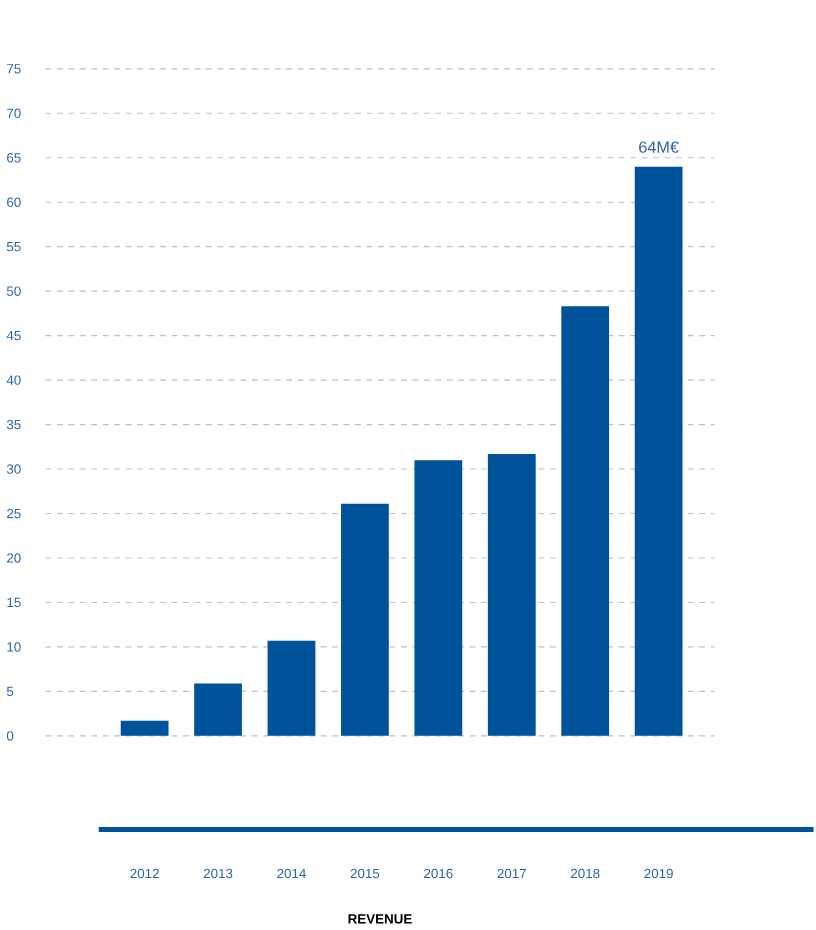  Describe the element at coordinates (659, 147) in the screenshot. I see `annotation: 64M€` at that location.